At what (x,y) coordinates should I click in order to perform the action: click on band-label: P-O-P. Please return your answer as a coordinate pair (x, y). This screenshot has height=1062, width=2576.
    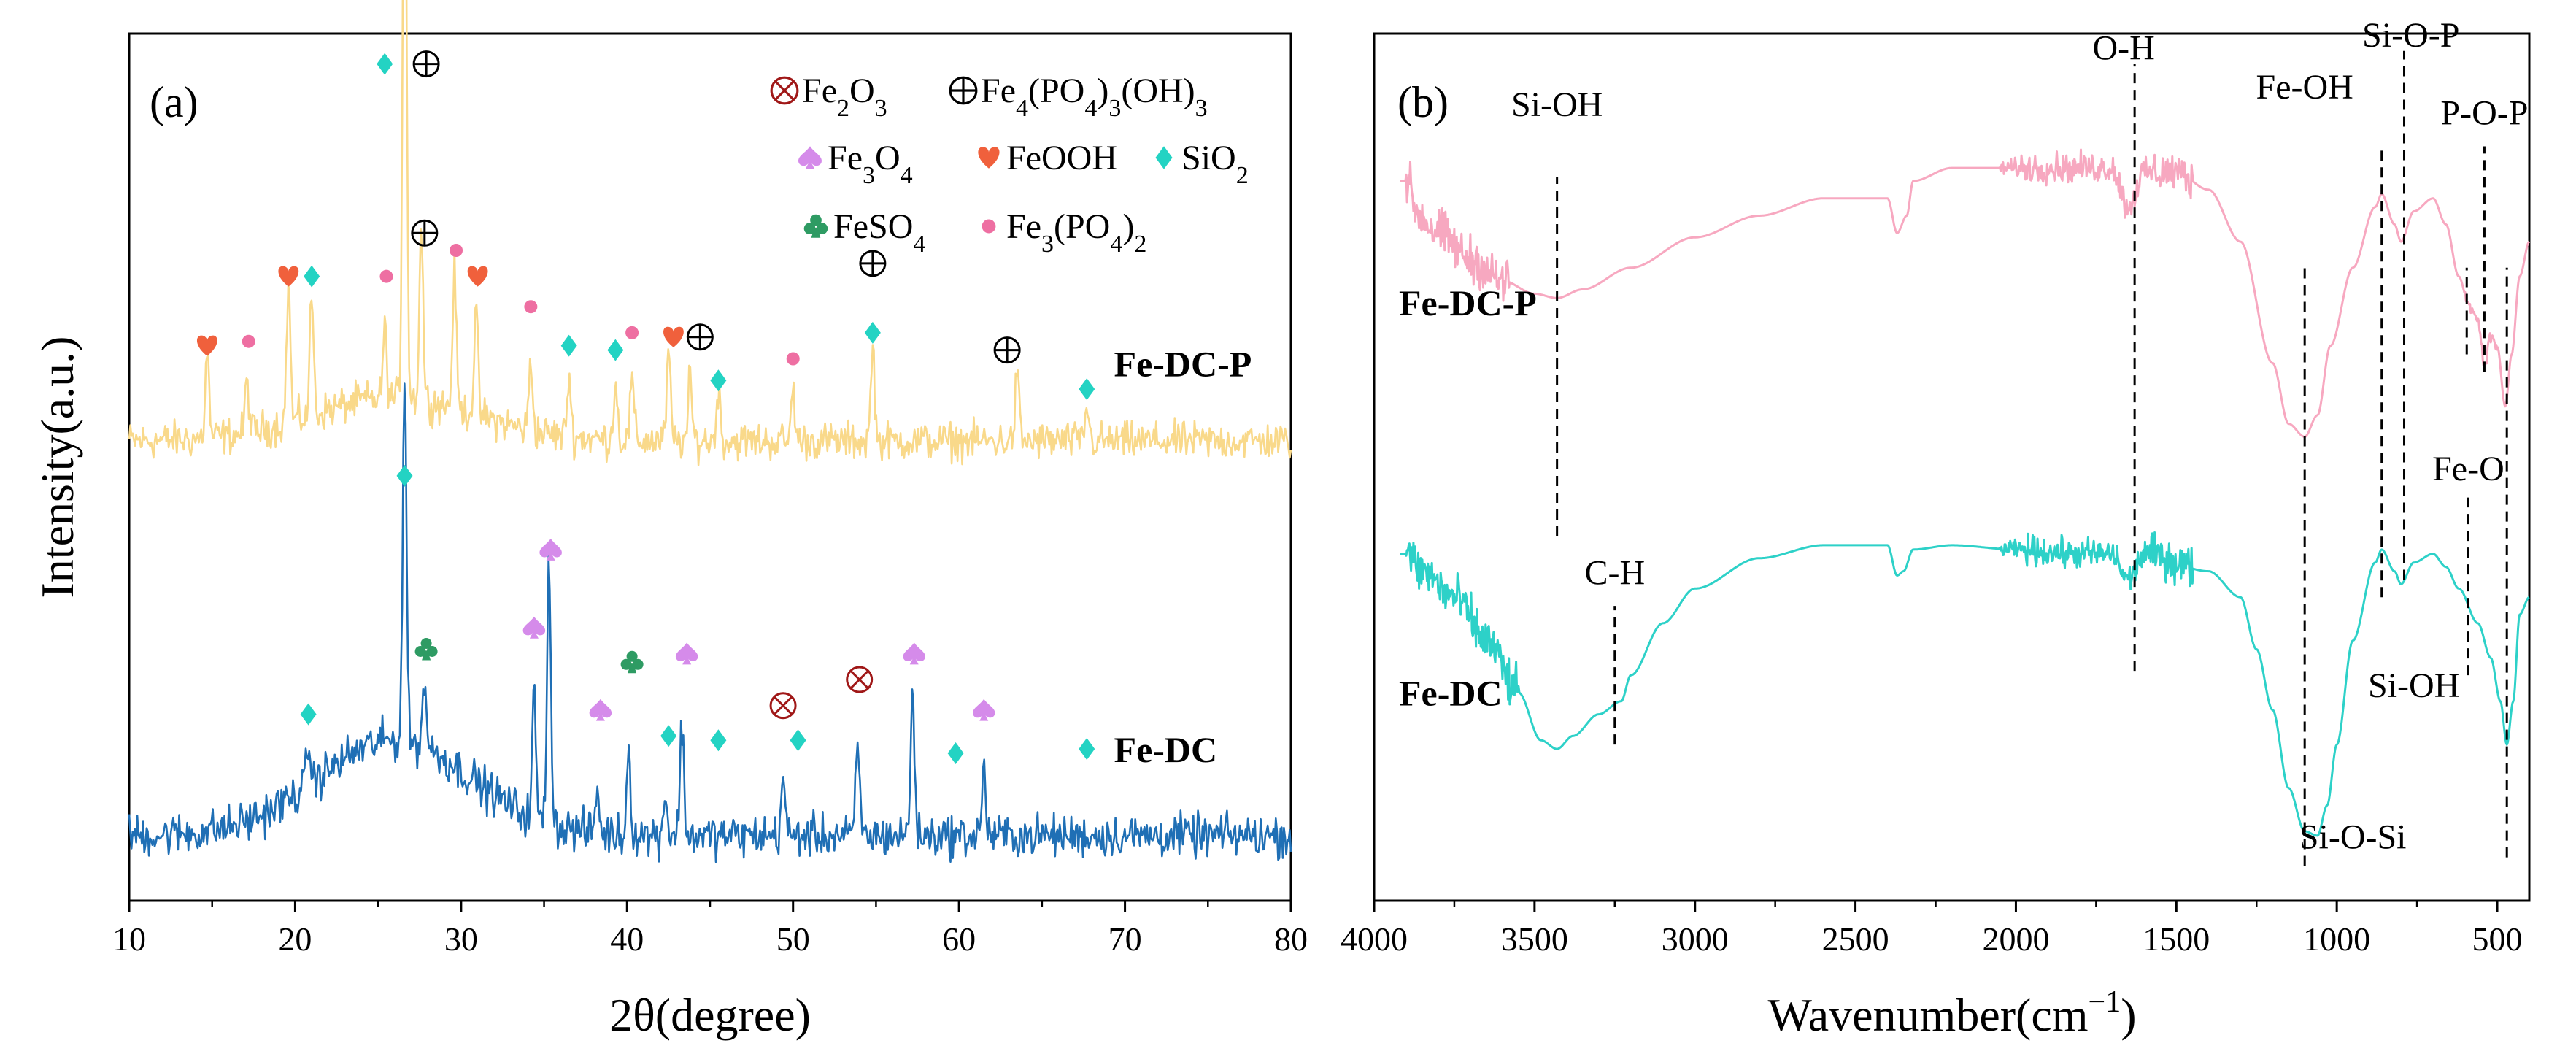
    Looking at the image, I should click on (2484, 113).